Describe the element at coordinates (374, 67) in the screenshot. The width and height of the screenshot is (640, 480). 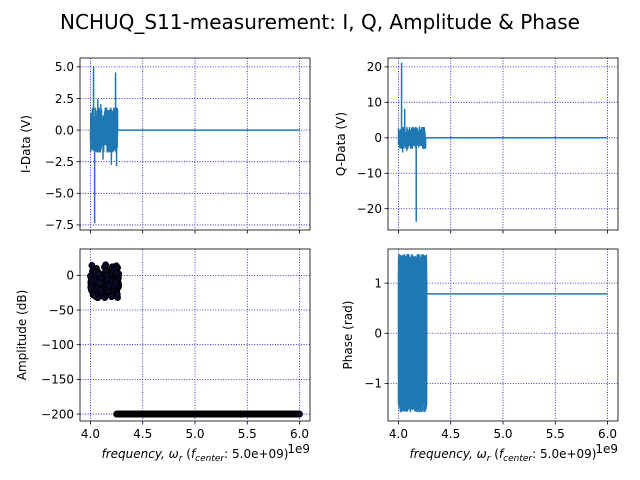
I see `y-tick-label: 20` at that location.